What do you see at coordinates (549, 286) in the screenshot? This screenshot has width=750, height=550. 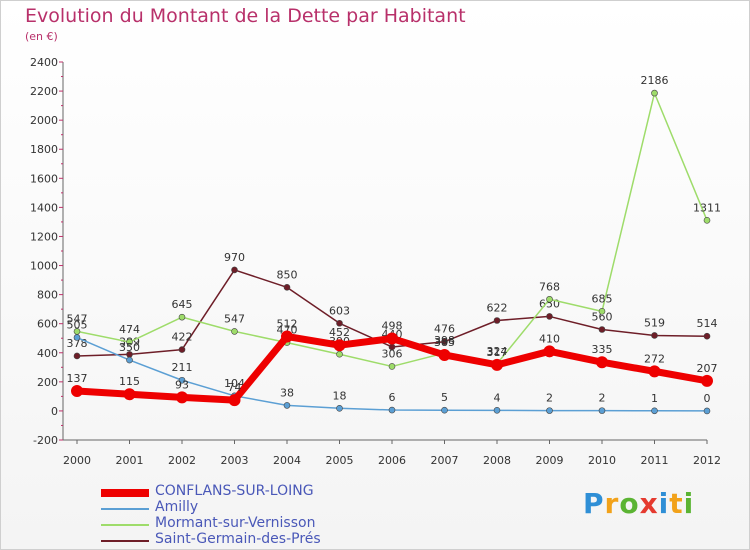 I see `data-label: 768` at bounding box center [549, 286].